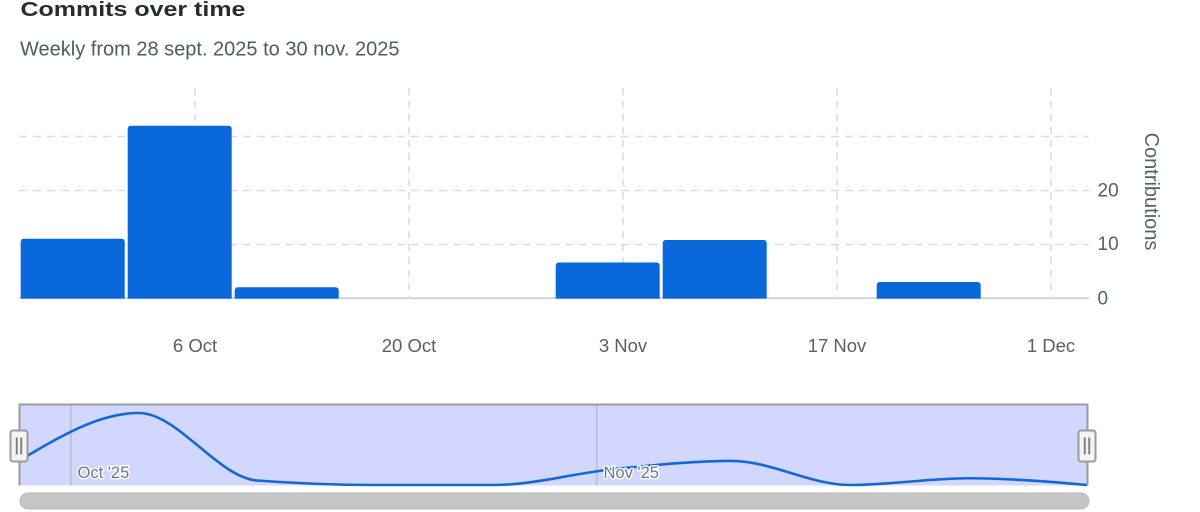 This screenshot has height=512, width=1200. What do you see at coordinates (195, 345) in the screenshot?
I see `svg-text: 6 Oct` at bounding box center [195, 345].